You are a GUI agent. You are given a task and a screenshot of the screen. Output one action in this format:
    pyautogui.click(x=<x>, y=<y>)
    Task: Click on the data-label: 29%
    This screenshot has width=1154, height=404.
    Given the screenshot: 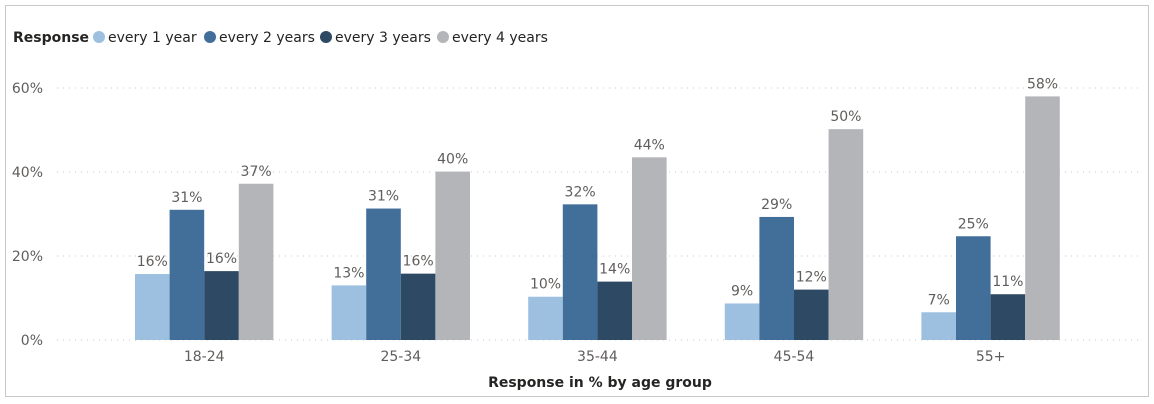 What is the action you would take?
    pyautogui.click(x=776, y=205)
    